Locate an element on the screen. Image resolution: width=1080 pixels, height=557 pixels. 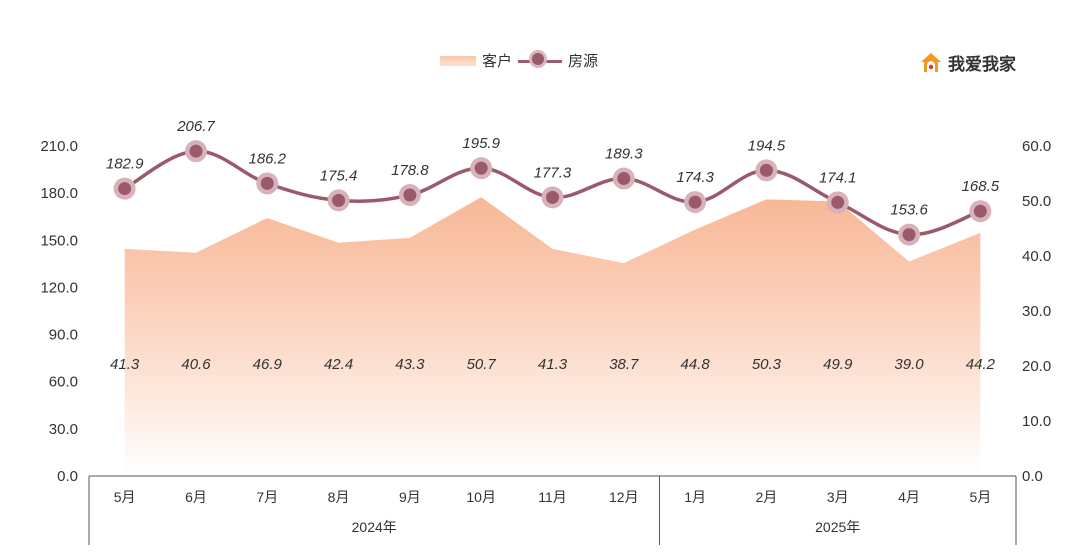
x-tick-label: 1月 is located at coordinates (695, 497).